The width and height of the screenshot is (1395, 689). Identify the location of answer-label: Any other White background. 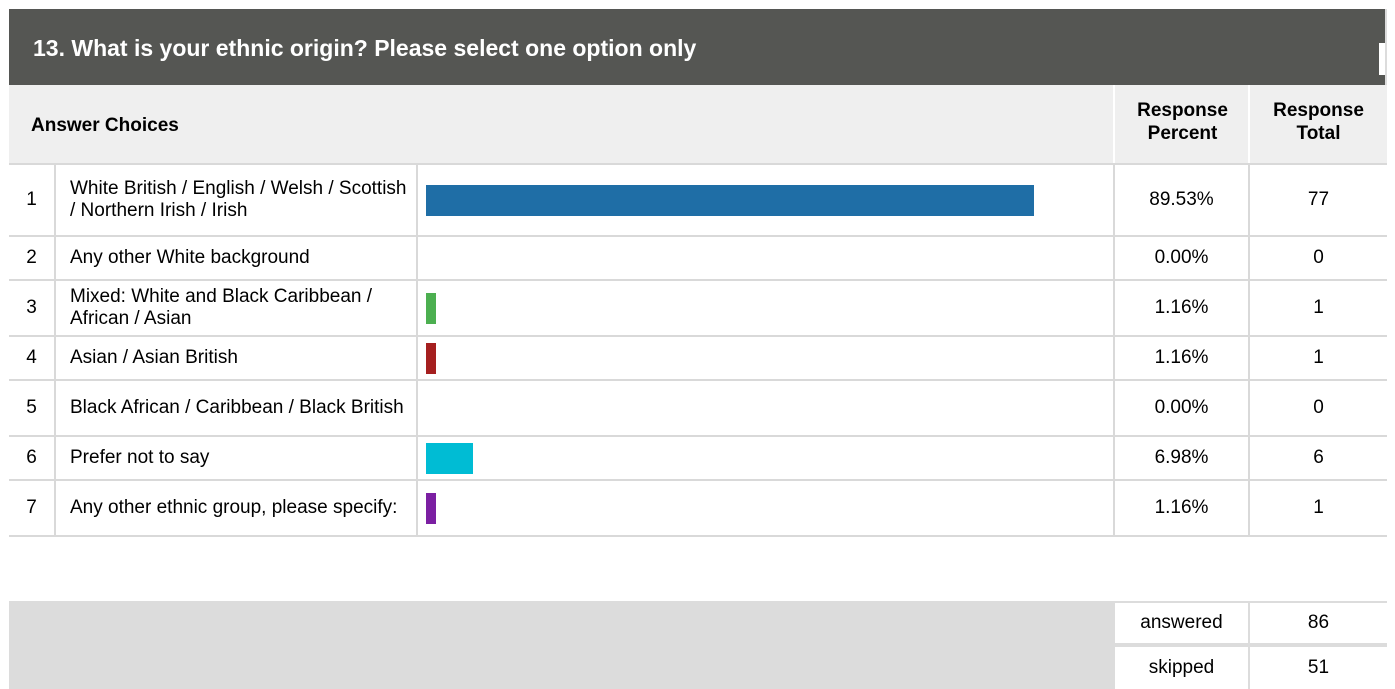
(237, 258).